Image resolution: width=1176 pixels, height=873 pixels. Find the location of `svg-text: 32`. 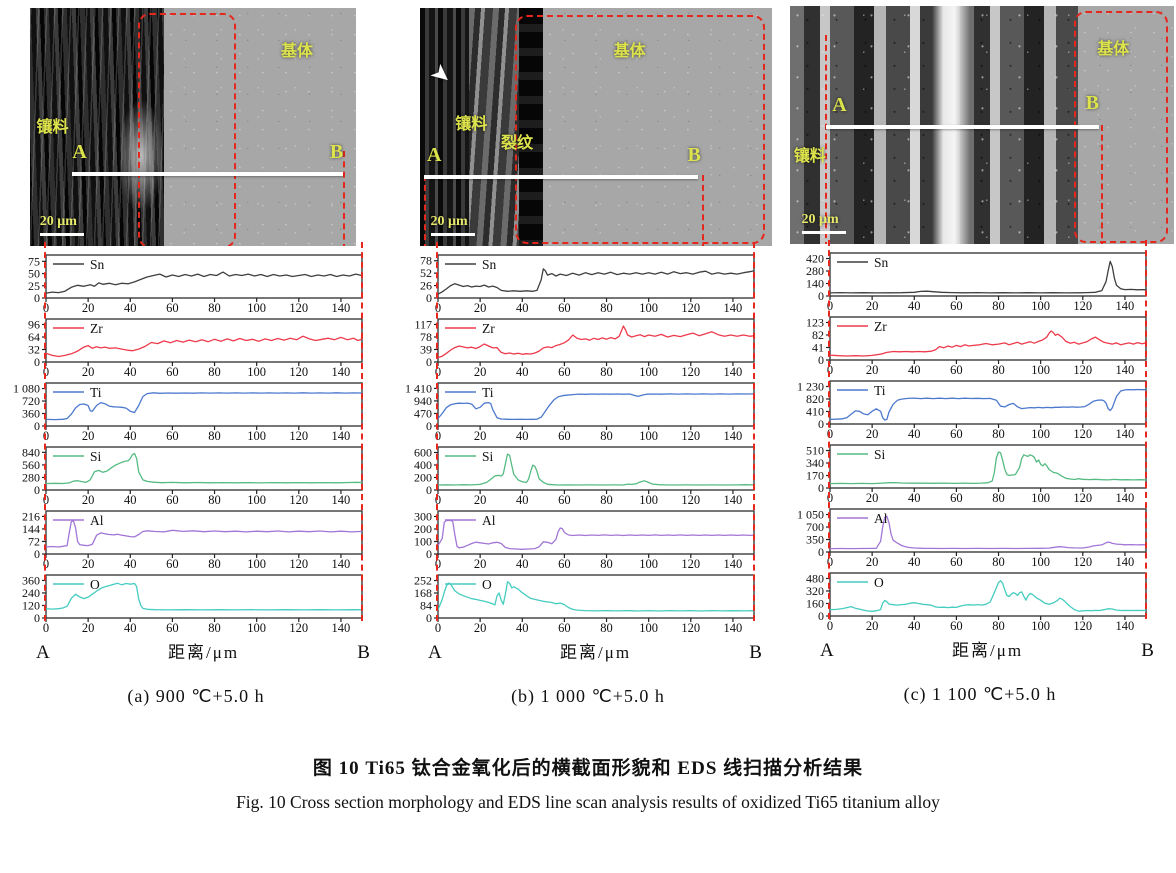

svg-text: 32 is located at coordinates (34, 349).